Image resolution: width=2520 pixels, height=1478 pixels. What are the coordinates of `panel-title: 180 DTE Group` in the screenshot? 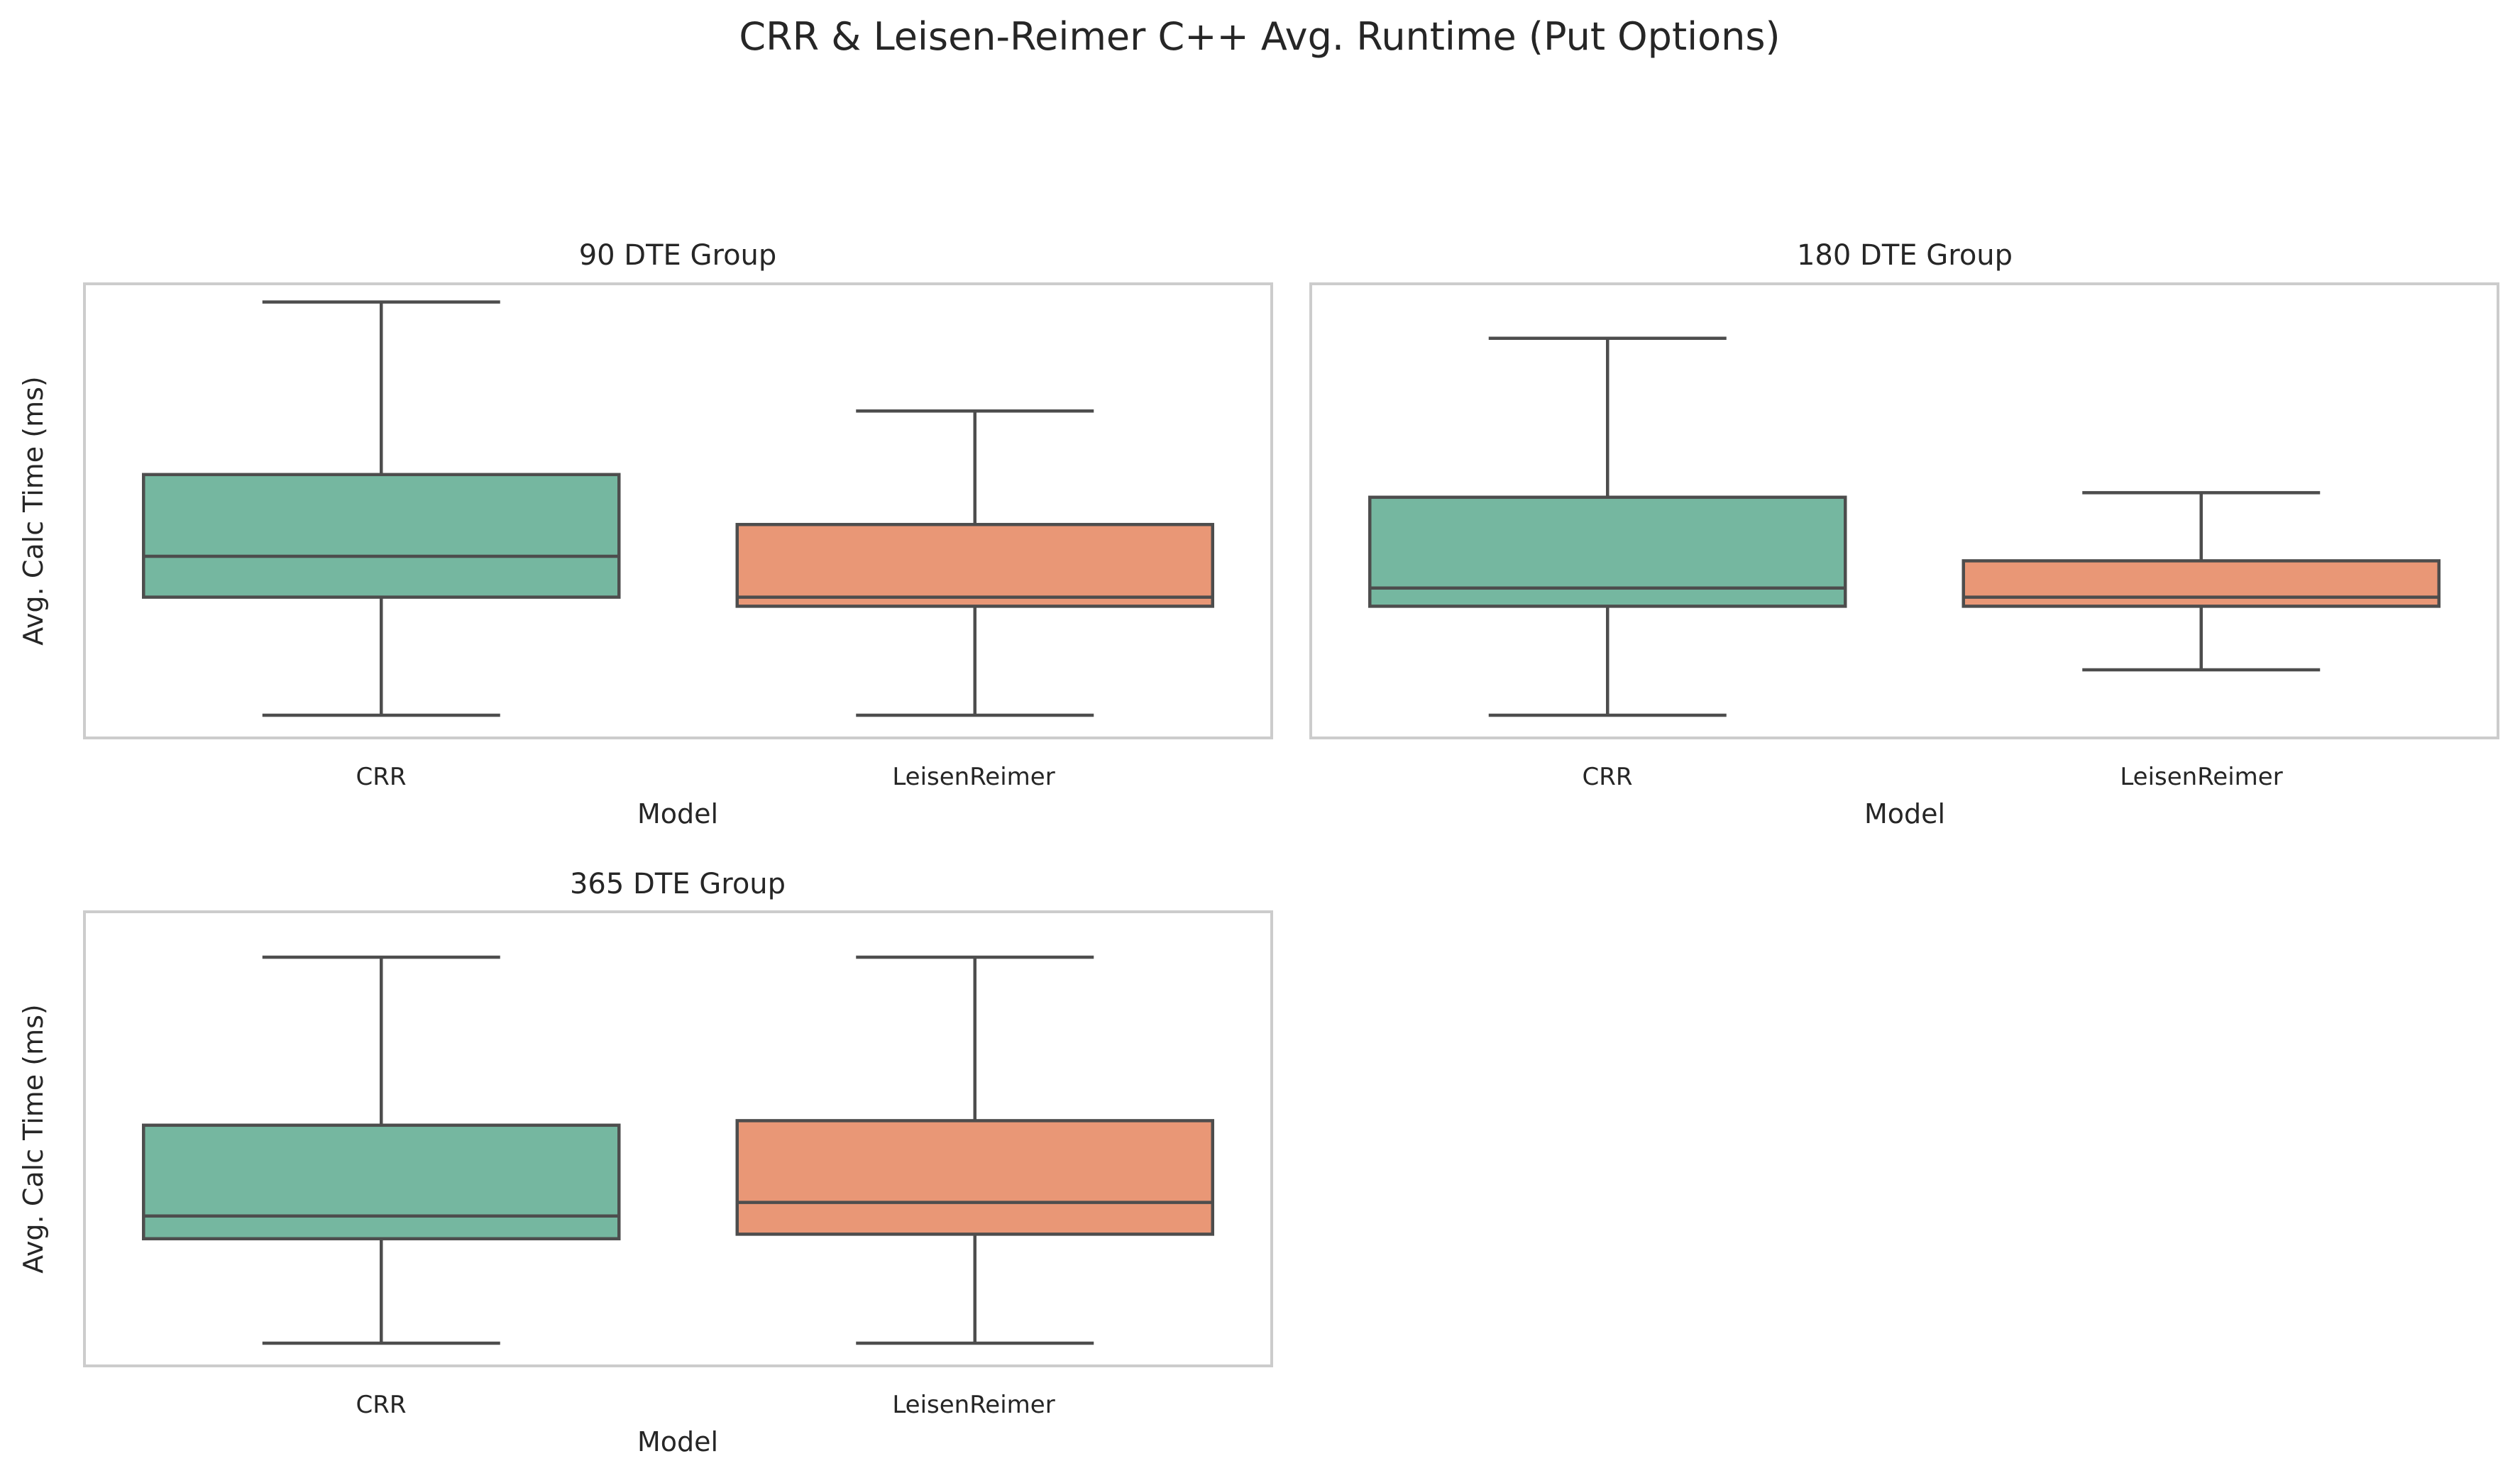 It's located at (1905, 255).